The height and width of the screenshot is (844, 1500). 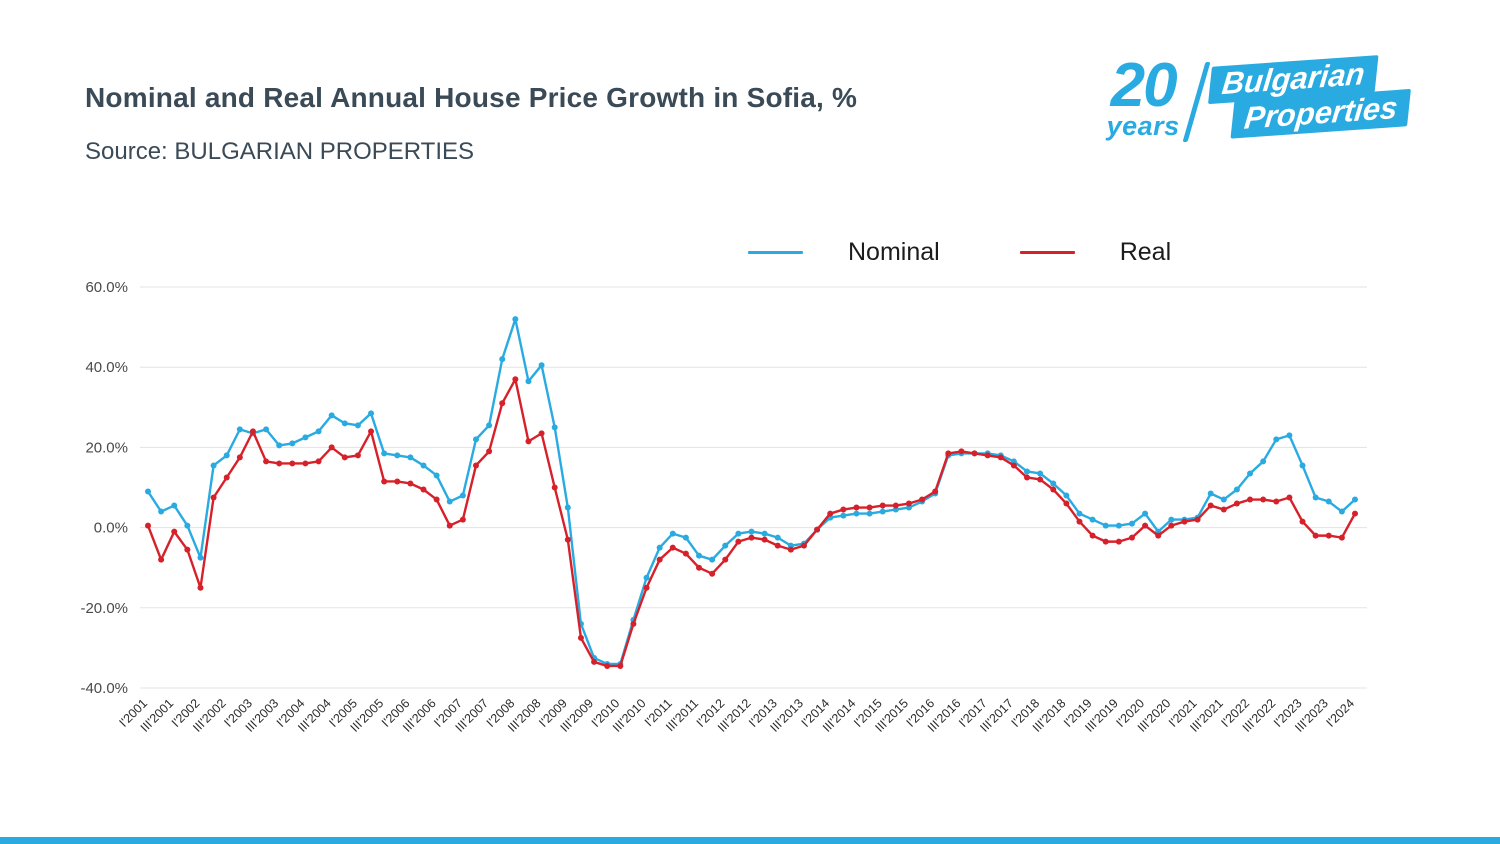 I want to click on y-axis-tick-label: -40.0%, so click(x=104, y=688).